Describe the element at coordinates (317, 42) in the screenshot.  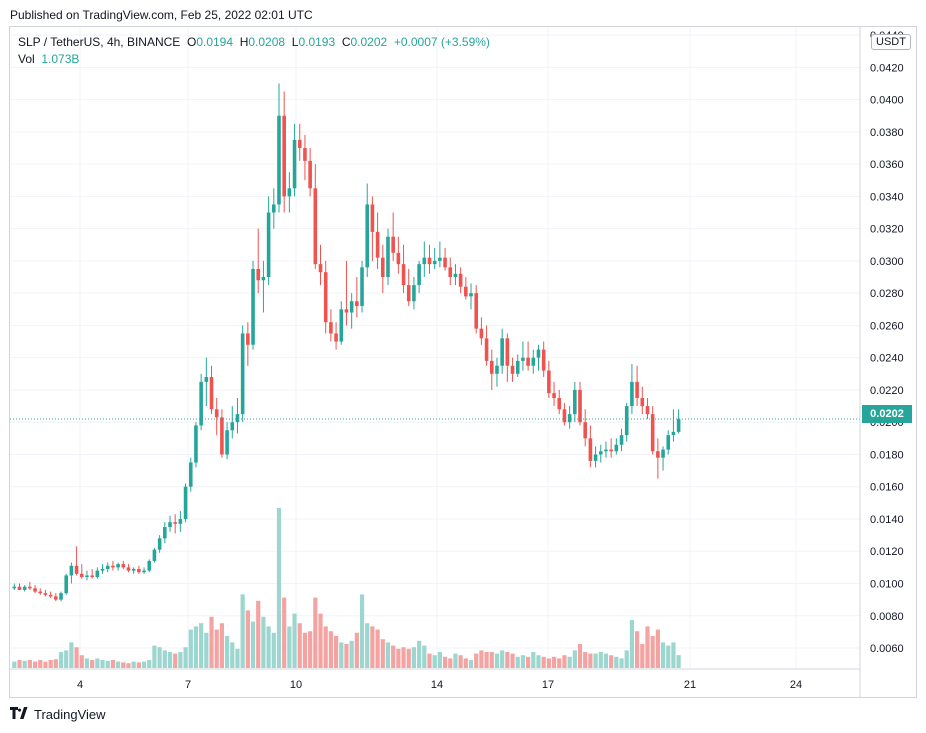
I see `low-value: 0.0193` at that location.